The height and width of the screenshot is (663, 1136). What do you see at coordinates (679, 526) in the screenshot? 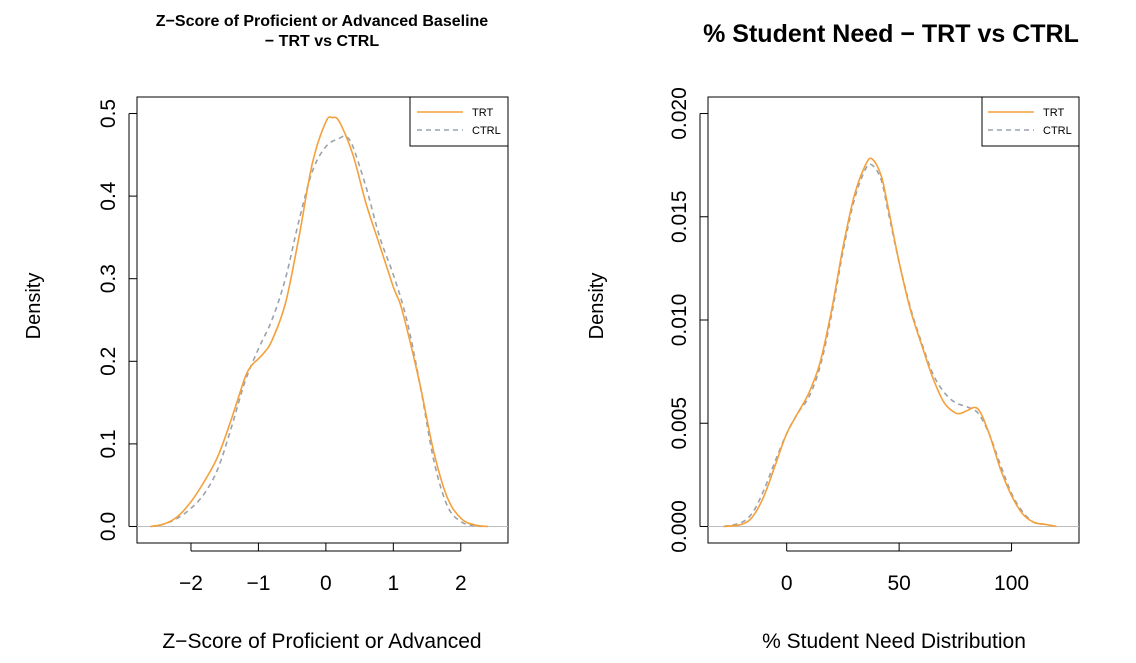
I see `right-y-tick-label: 0.000` at bounding box center [679, 526].